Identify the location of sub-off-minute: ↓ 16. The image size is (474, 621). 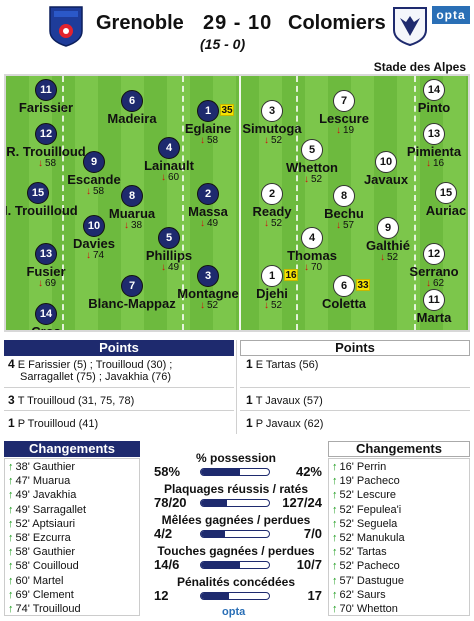
(435, 163).